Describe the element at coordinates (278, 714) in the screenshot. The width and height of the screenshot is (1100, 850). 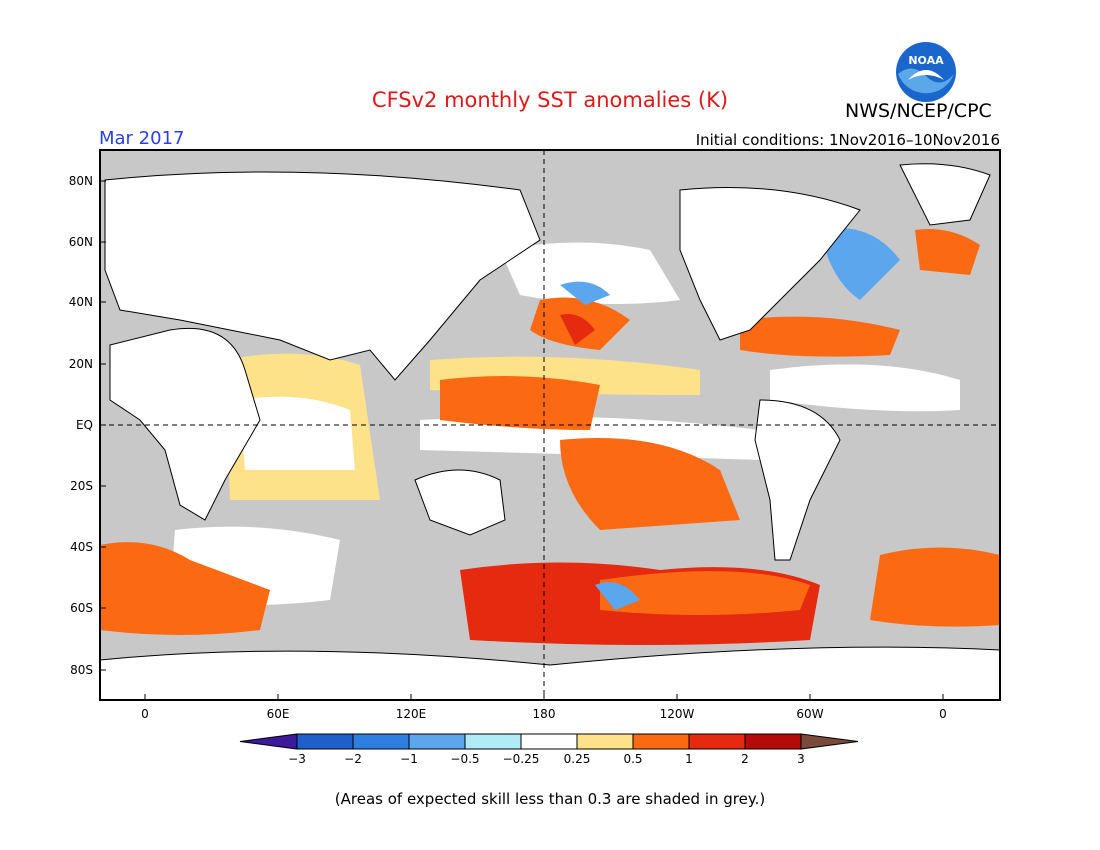
I see `lon-tick-label: 60E` at that location.